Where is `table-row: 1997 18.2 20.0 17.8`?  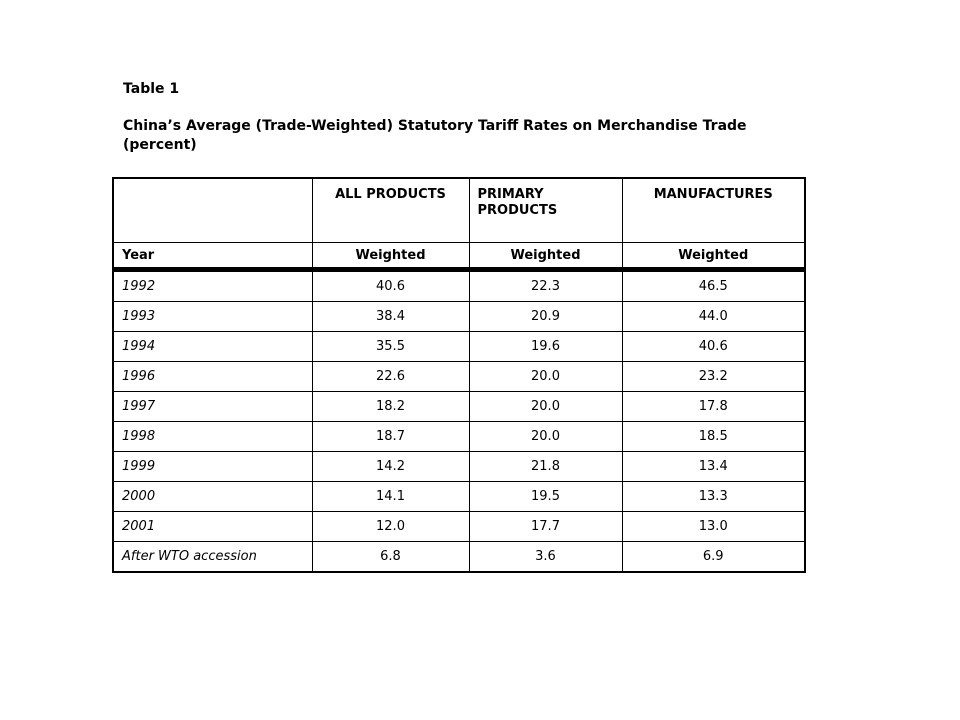
table-row: 1997 18.2 20.0 17.8 is located at coordinates (459, 406).